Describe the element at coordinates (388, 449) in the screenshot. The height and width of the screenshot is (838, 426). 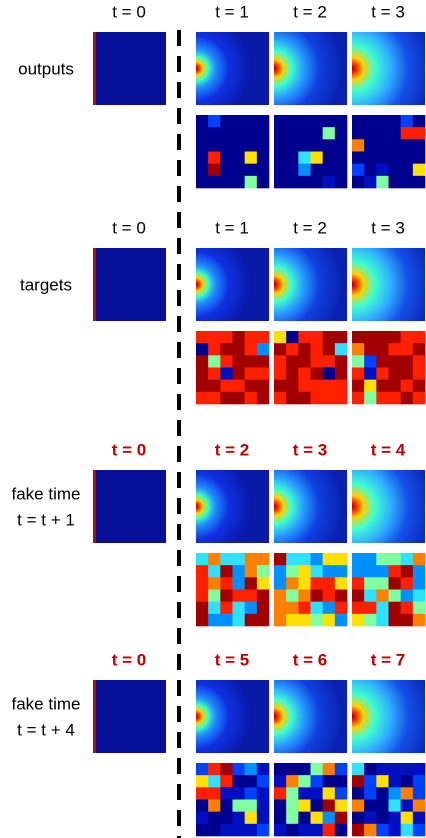
I see `time-label: t = 4` at that location.